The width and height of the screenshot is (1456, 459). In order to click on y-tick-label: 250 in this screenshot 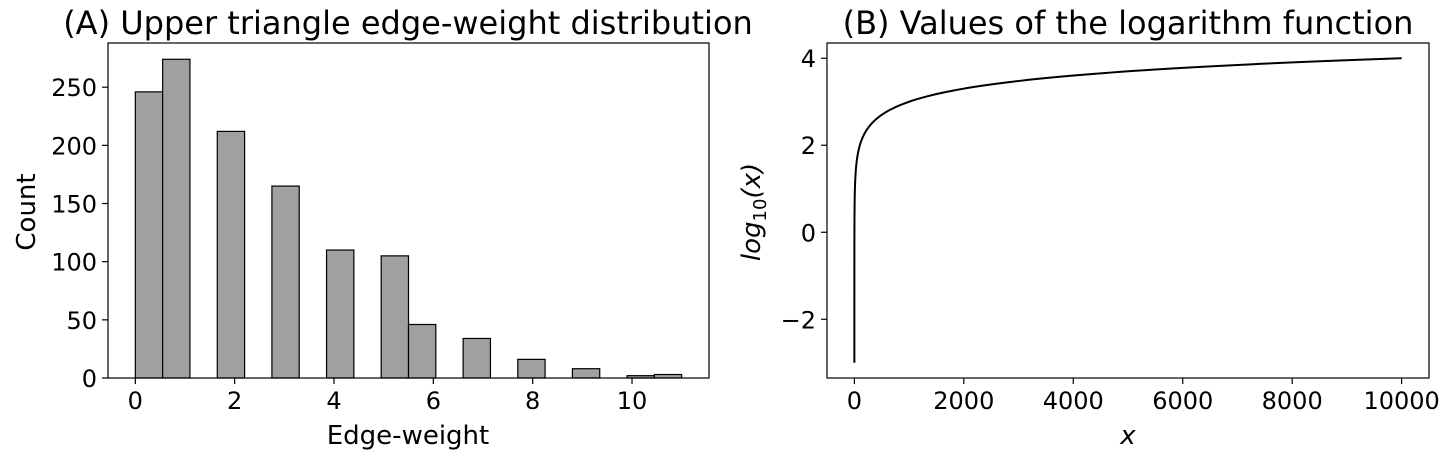, I will do `click(74, 88)`.